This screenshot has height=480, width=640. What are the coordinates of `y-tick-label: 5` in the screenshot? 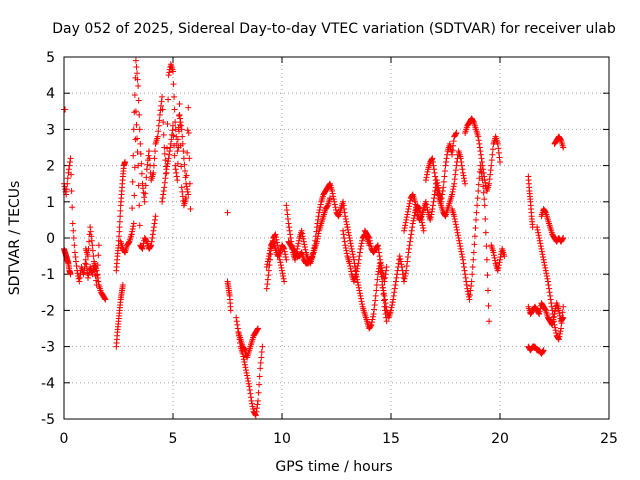 It's located at (50, 58).